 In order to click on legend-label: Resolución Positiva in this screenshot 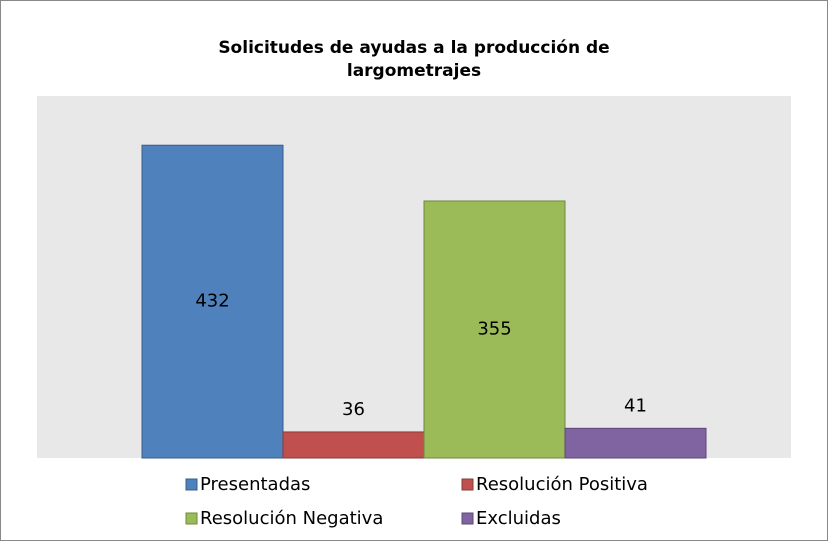, I will do `click(562, 484)`.